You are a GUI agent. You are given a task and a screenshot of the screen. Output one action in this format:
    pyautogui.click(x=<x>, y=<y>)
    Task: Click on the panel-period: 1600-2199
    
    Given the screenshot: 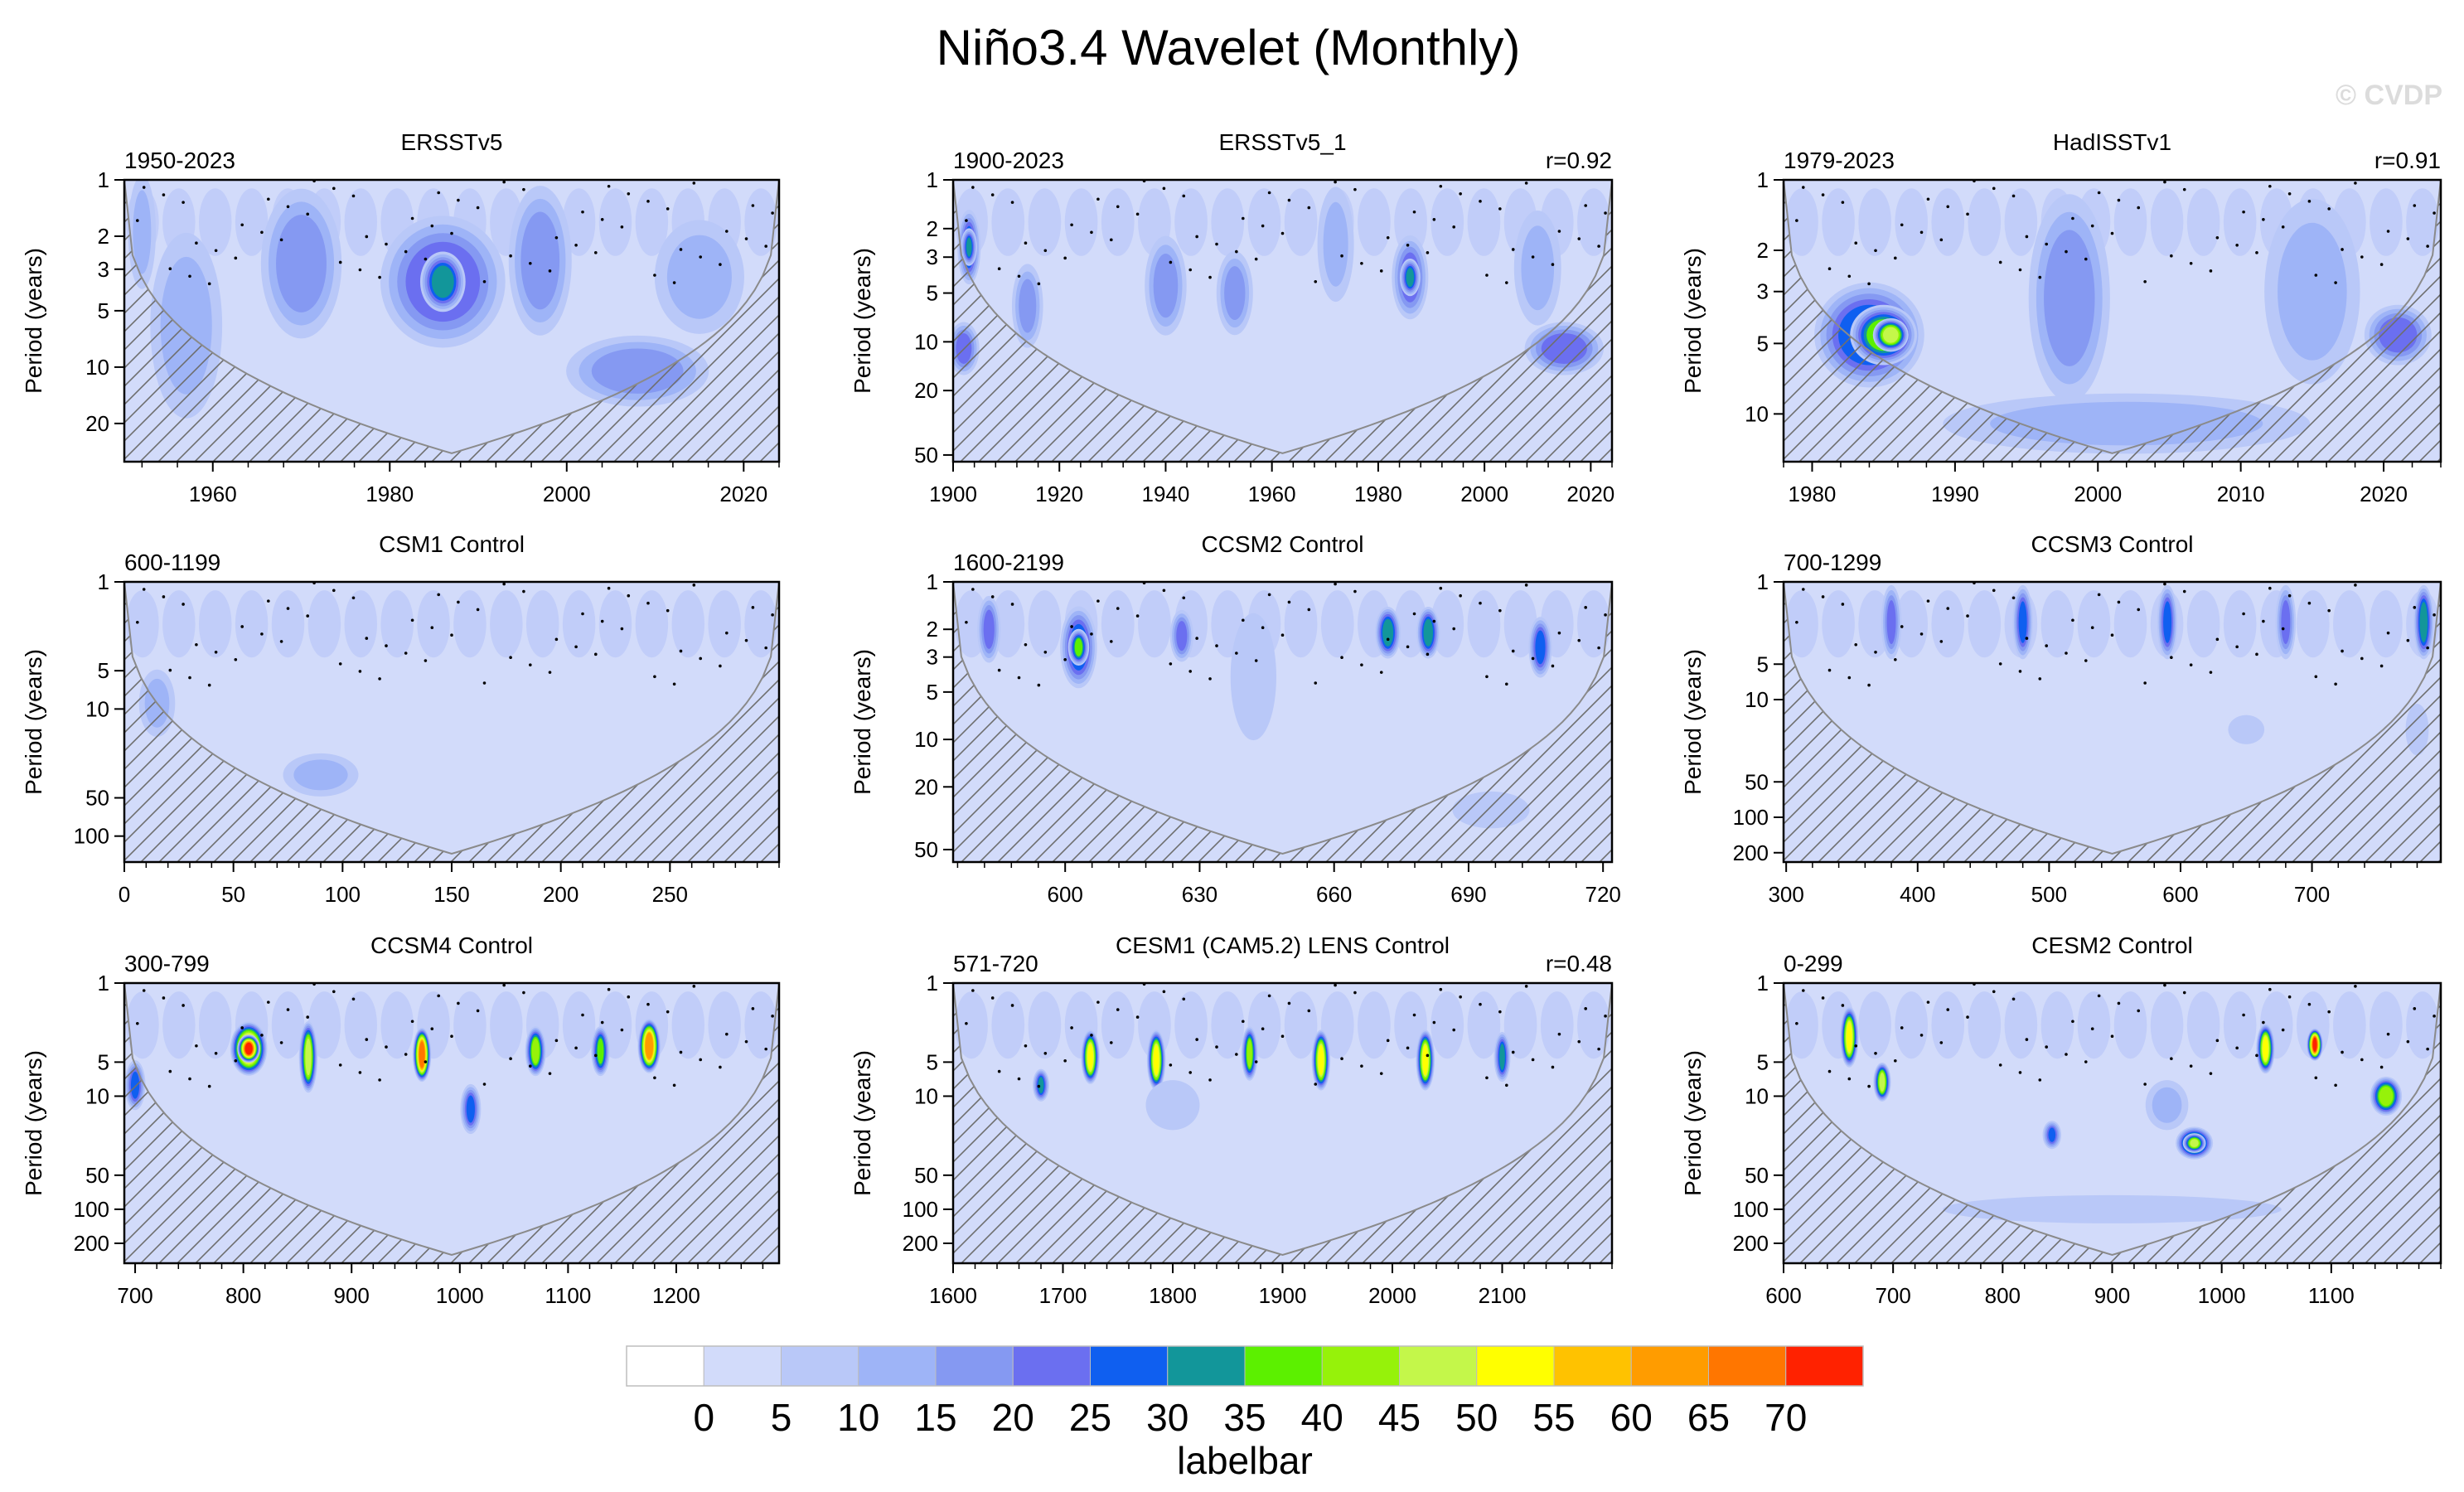 What is the action you would take?
    pyautogui.click(x=1008, y=562)
    